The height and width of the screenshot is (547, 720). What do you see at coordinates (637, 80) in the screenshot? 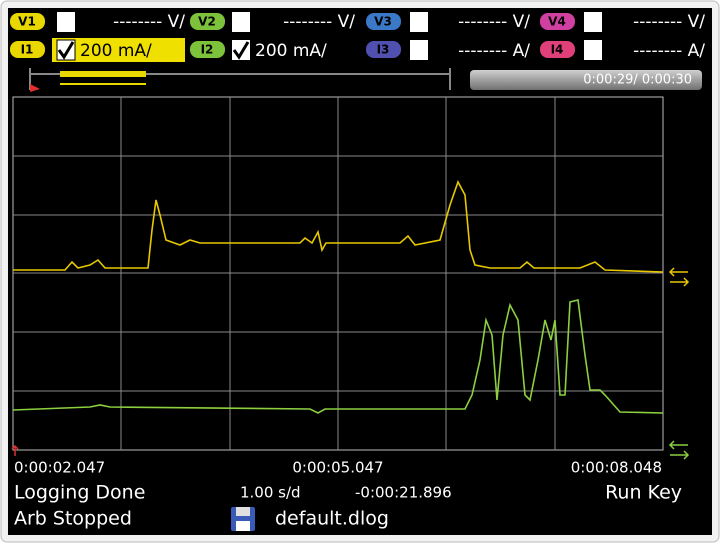
I see `time-window: 0:00:29/ 0:00:30` at bounding box center [637, 80].